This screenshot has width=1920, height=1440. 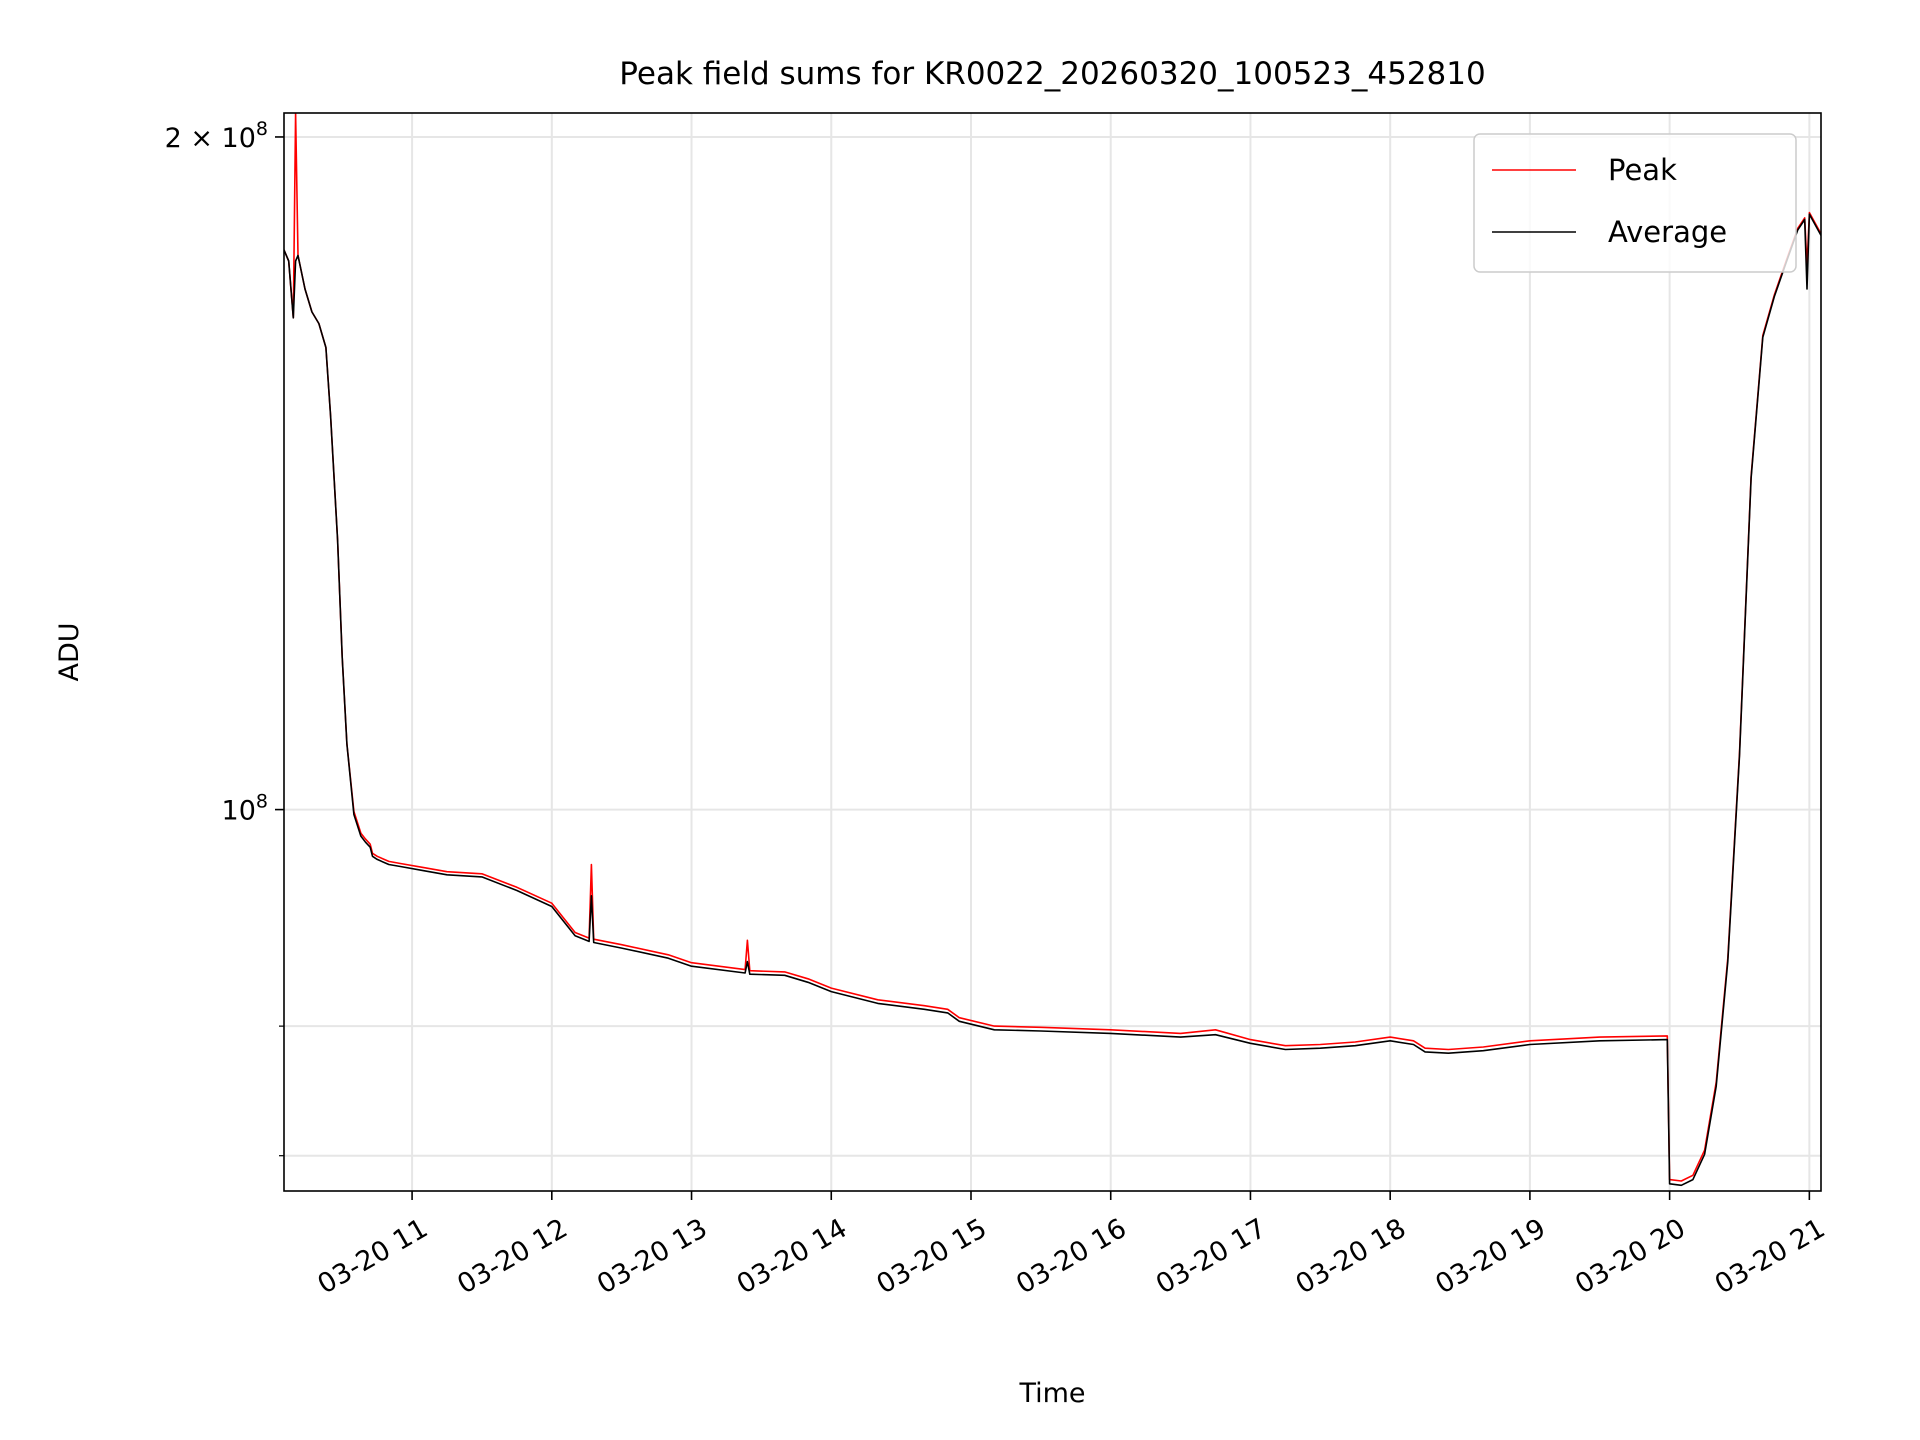 I want to click on legend-label-peak: Peak, so click(x=1642, y=170).